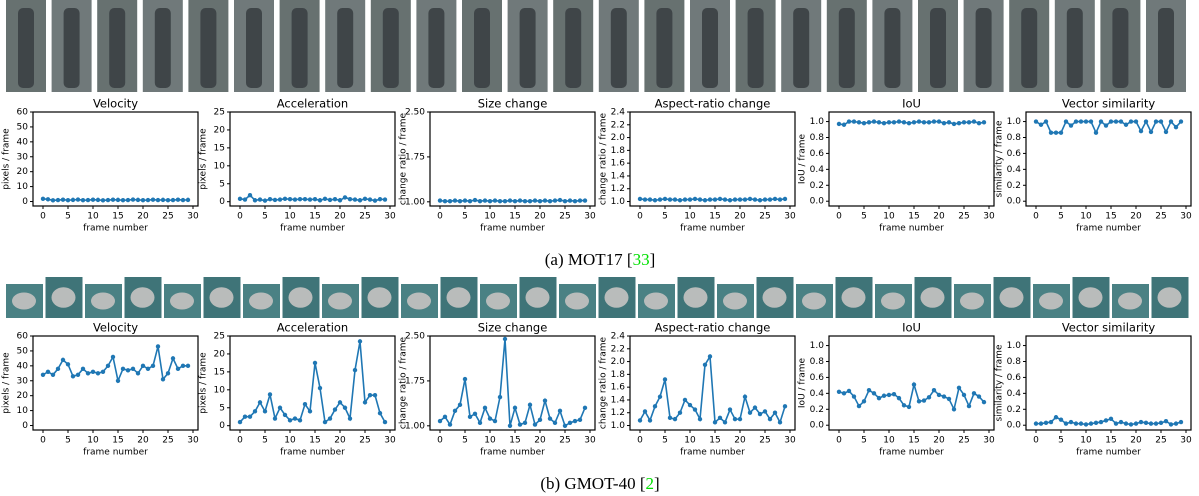  Describe the element at coordinates (404, 158) in the screenshot. I see `y-axis-label: change ratio / frame` at that location.